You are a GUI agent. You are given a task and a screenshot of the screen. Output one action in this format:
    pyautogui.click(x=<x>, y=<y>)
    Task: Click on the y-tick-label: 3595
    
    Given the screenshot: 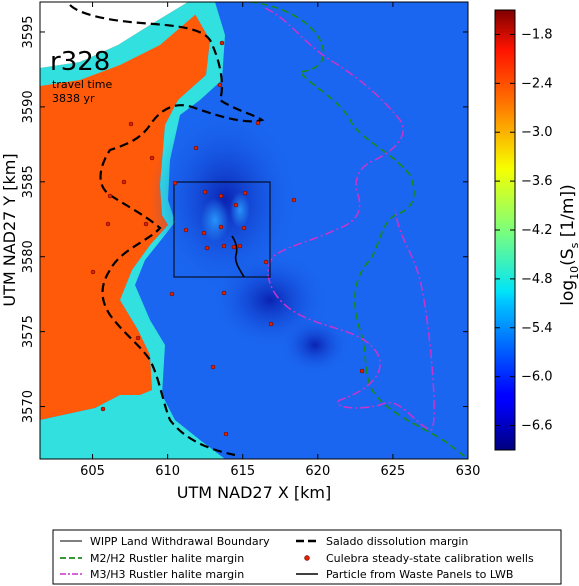 What is the action you would take?
    pyautogui.click(x=28, y=31)
    